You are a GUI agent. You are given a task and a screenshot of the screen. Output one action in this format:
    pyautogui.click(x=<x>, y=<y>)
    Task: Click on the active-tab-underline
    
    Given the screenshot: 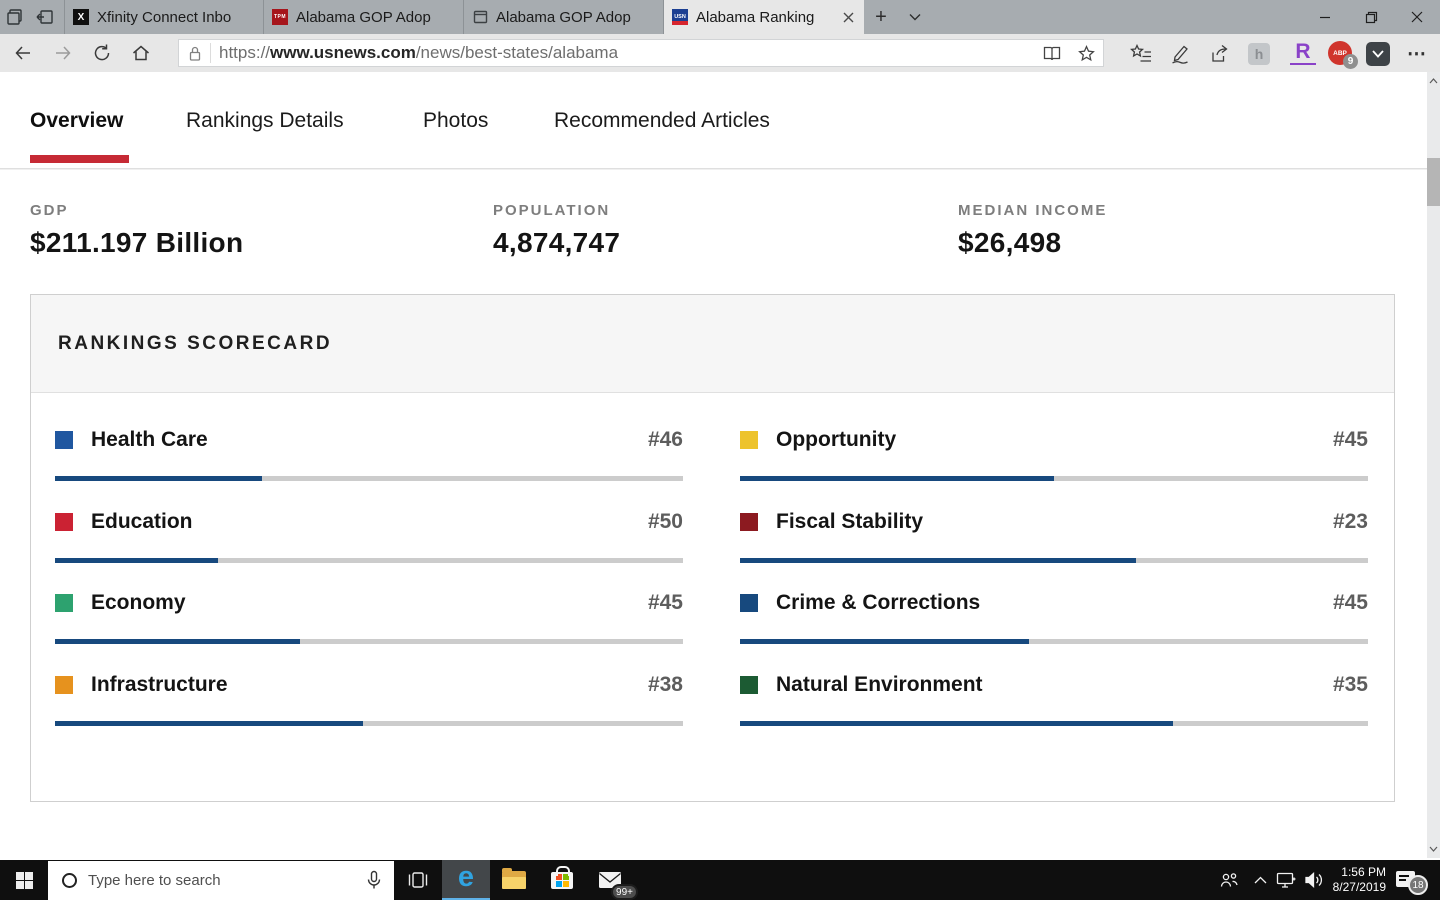 What is the action you would take?
    pyautogui.click(x=79, y=159)
    